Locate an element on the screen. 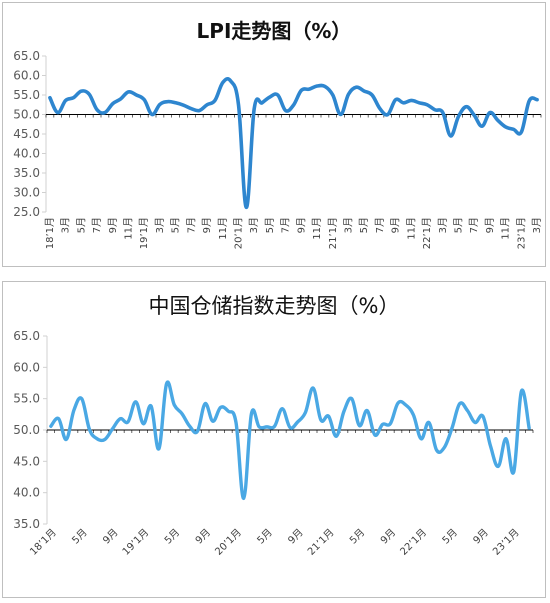  x-tick-label: 19’1月 is located at coordinates (144, 233).